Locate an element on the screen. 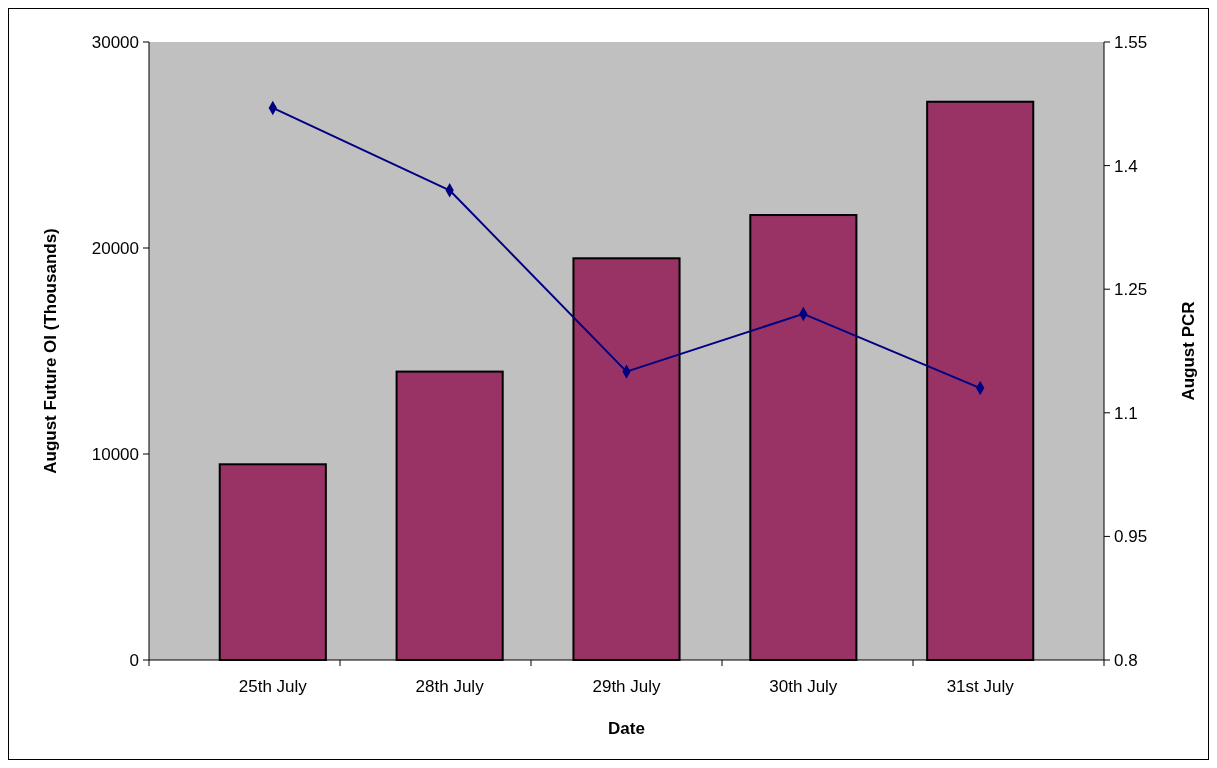  x-tick-label: 29th July is located at coordinates (627, 686).